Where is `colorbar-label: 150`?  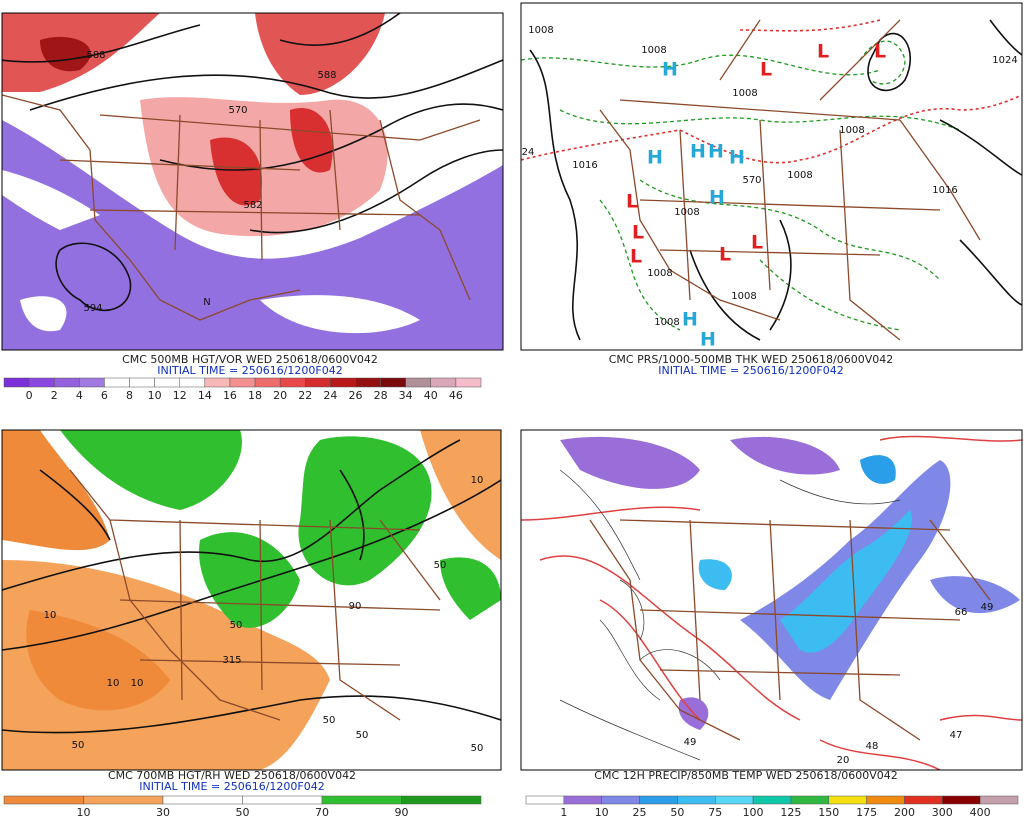
colorbar-label: 150 is located at coordinates (828, 812).